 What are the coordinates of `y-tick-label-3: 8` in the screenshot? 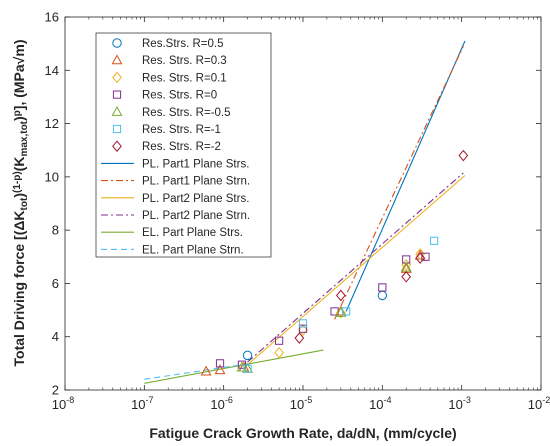 It's located at (55, 230).